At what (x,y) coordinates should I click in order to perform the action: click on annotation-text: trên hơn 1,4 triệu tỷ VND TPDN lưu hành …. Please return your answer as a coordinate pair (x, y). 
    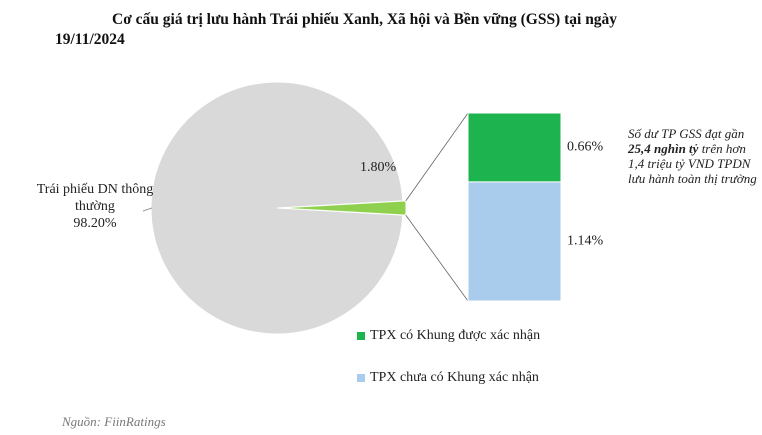
    Looking at the image, I should click on (692, 163).